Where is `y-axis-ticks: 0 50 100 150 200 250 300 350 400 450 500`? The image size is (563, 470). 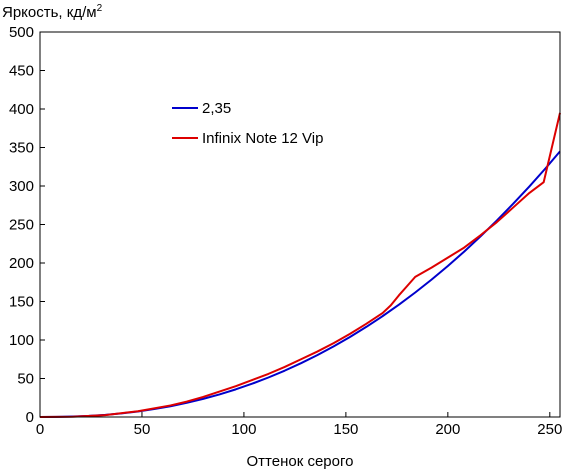 y-axis-ticks: 0 50 100 150 200 250 300 350 400 450 500 is located at coordinates (27, 225).